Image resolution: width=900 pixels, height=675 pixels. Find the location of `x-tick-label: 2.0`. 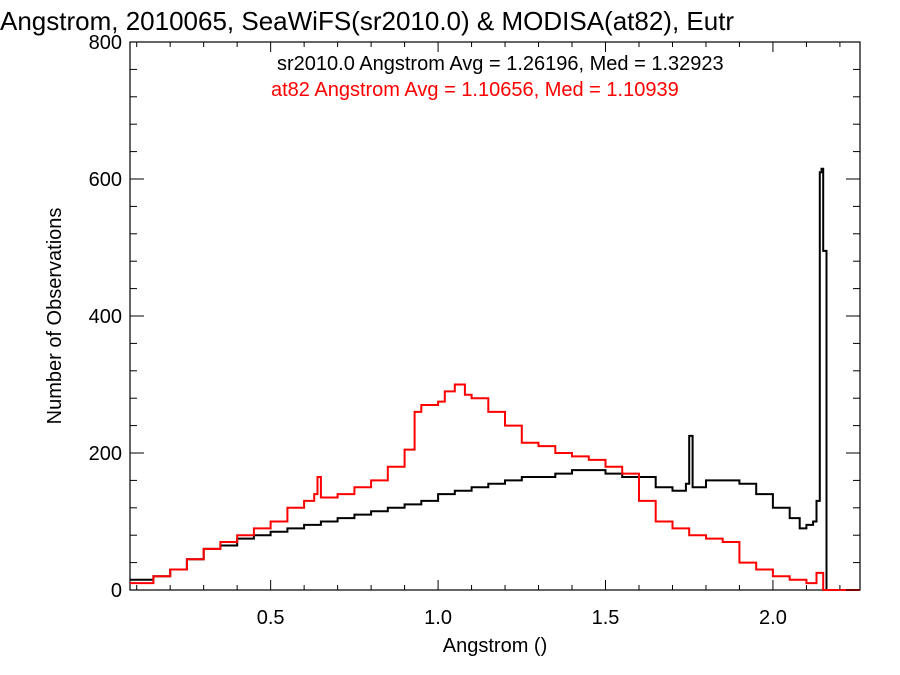

x-tick-label: 2.0 is located at coordinates (773, 618).